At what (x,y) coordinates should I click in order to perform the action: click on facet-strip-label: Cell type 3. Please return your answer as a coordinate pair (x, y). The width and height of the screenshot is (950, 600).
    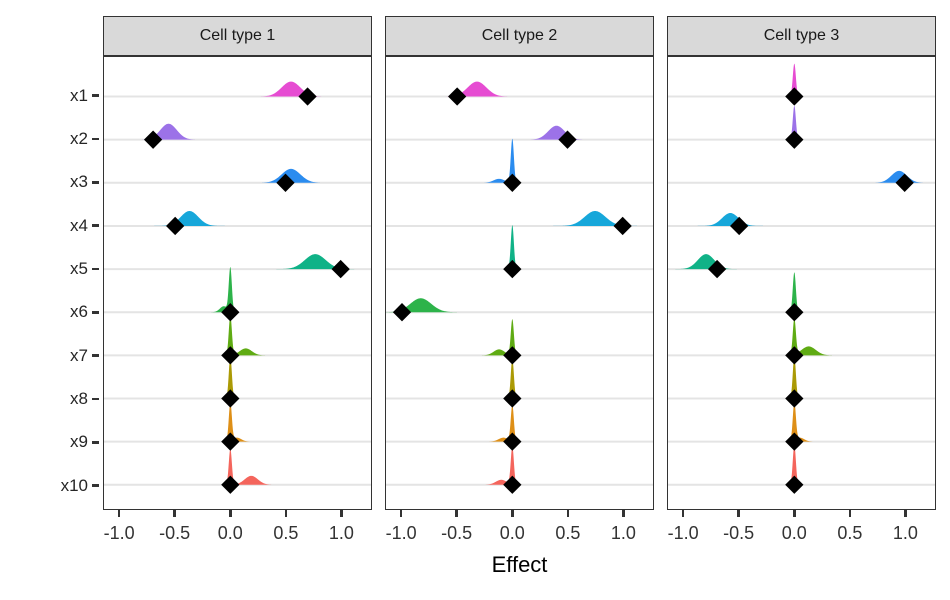
    Looking at the image, I should click on (801, 35).